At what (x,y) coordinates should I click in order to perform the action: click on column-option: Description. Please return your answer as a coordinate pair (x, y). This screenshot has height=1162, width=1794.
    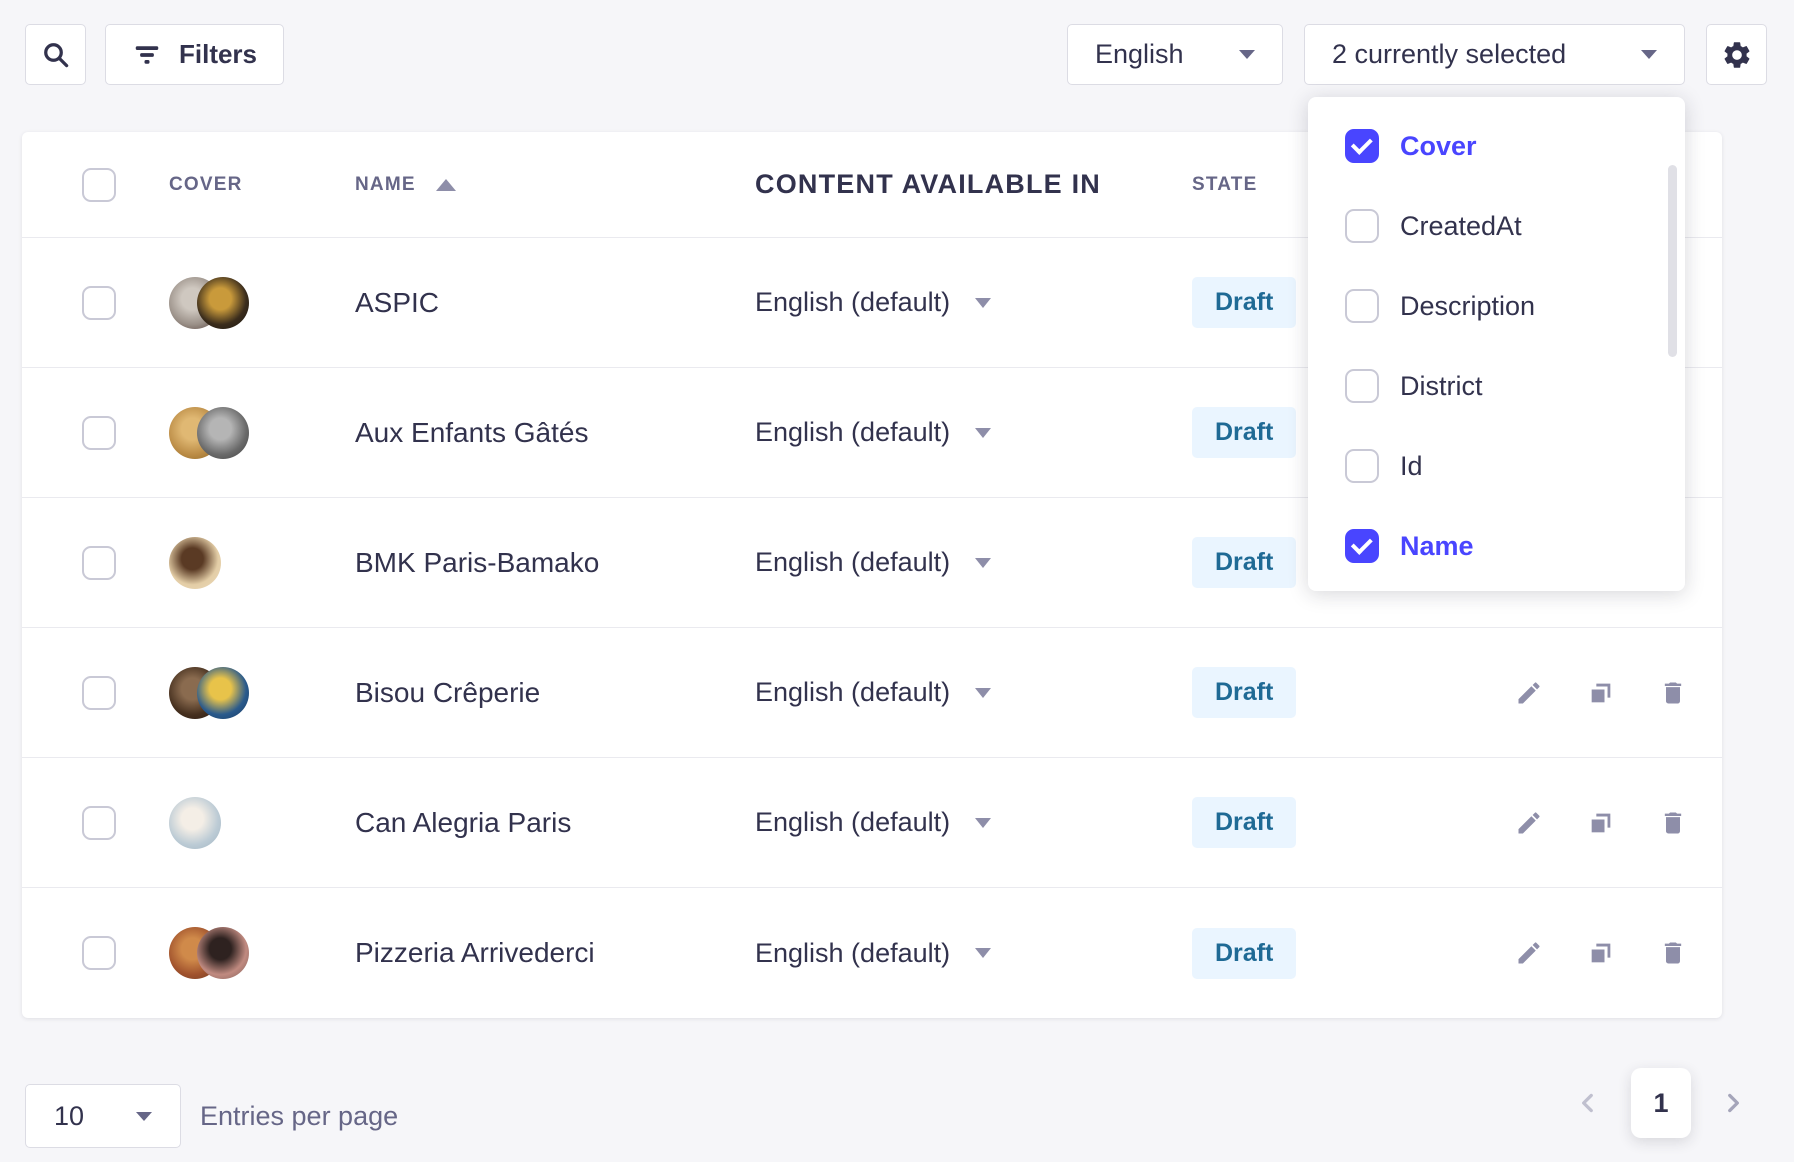
    Looking at the image, I should click on (1496, 306).